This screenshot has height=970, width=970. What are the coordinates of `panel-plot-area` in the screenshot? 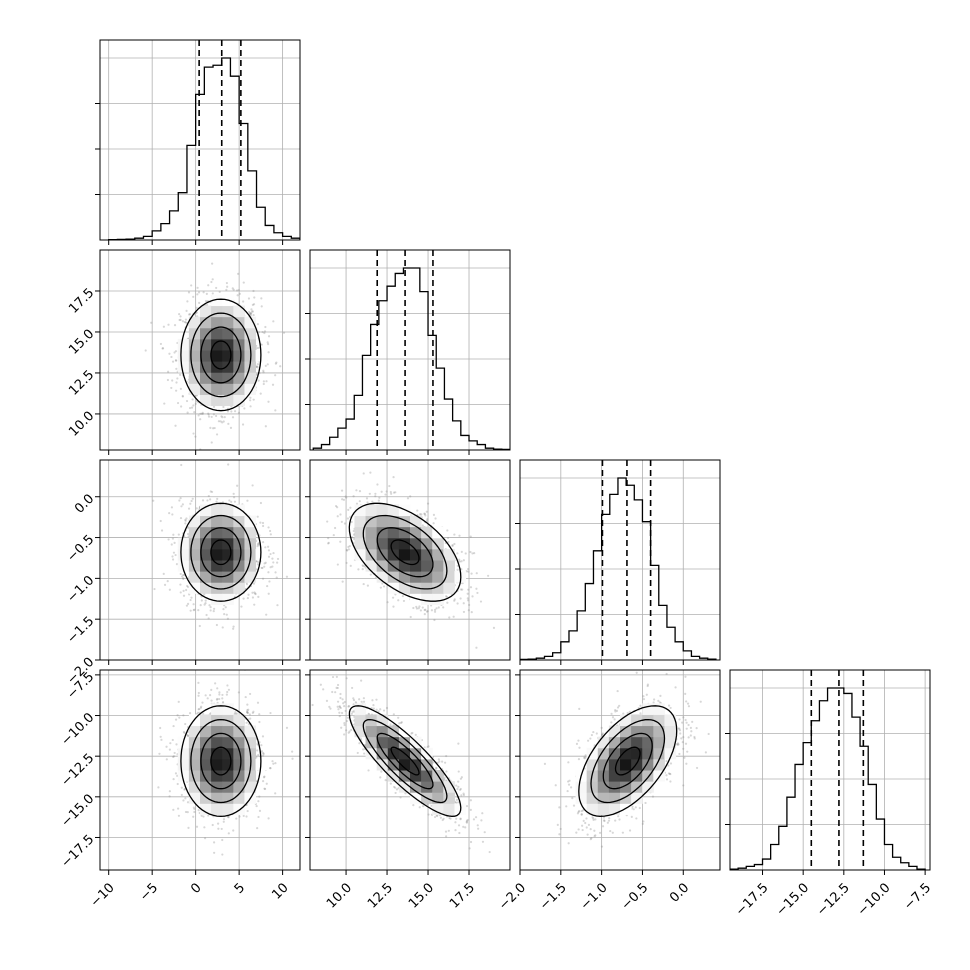 It's located at (200, 350).